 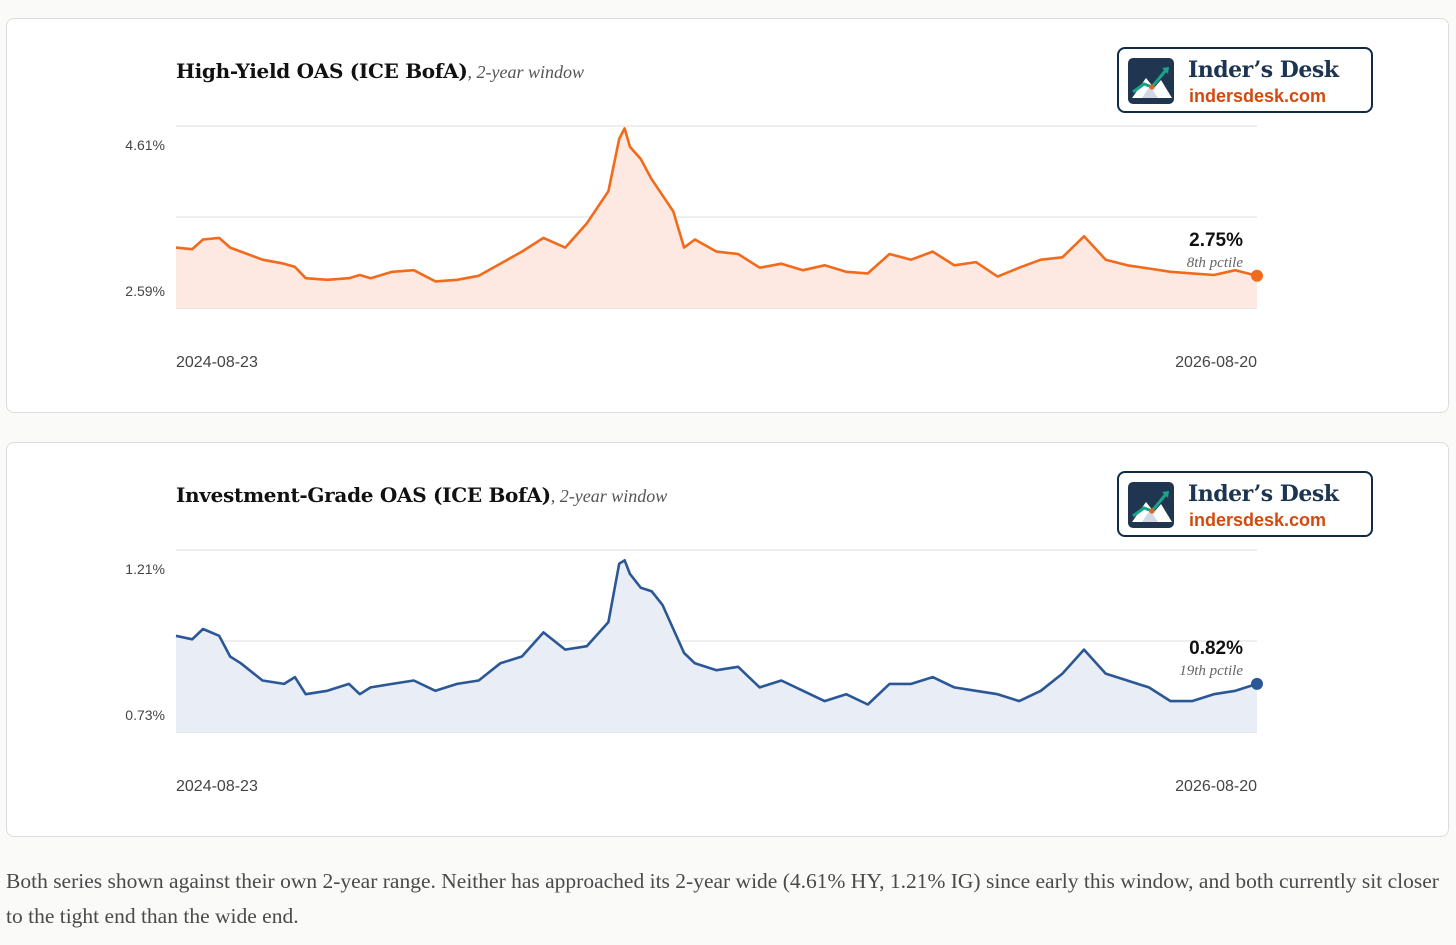 I want to click on y-tick-label: 0.73%, so click(x=145, y=715).